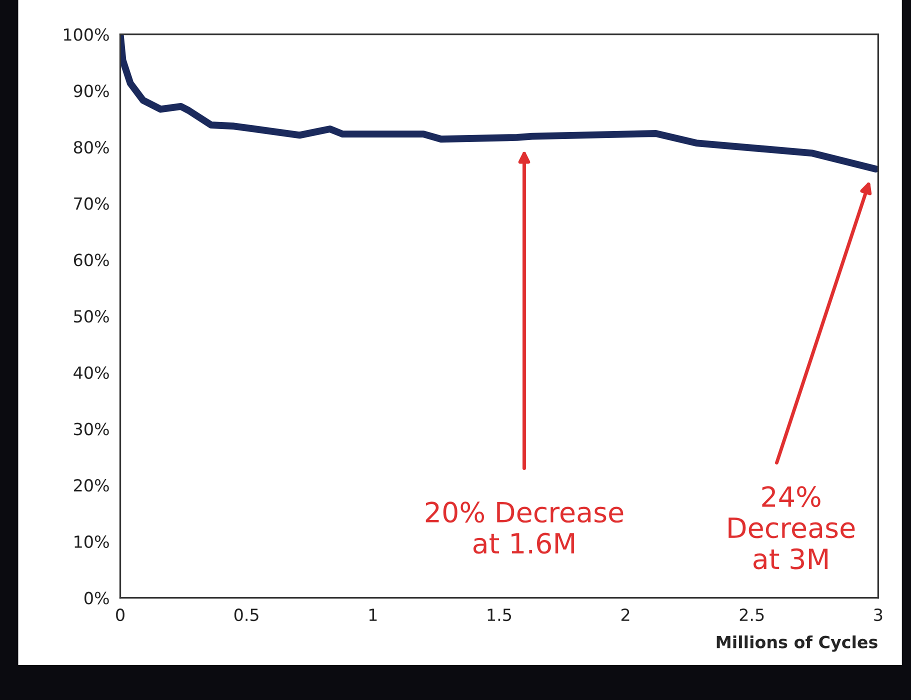 This screenshot has height=700, width=911. What do you see at coordinates (96, 598) in the screenshot?
I see `y-tick-label: 0%` at bounding box center [96, 598].